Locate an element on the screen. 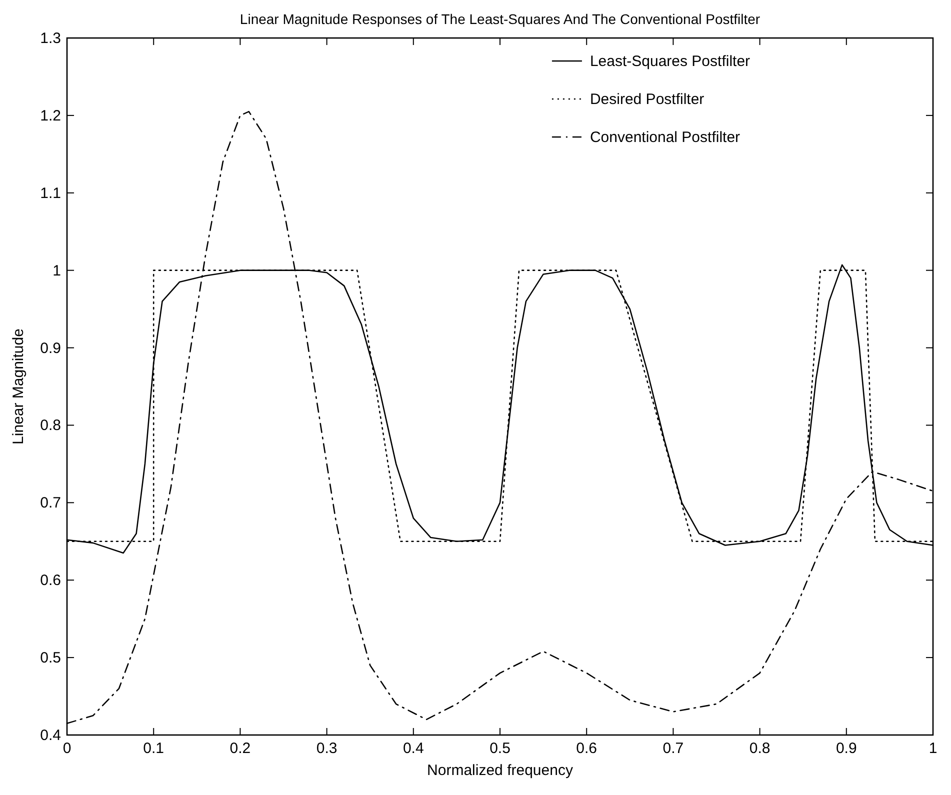  y-tick-label: 1.3 is located at coordinates (50, 38).